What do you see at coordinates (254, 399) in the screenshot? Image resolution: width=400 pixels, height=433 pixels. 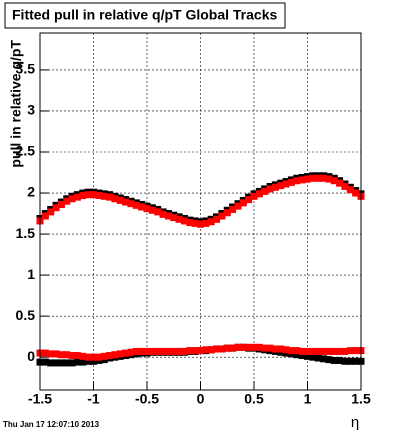 I see `x-tick-label: 0.5` at bounding box center [254, 399].